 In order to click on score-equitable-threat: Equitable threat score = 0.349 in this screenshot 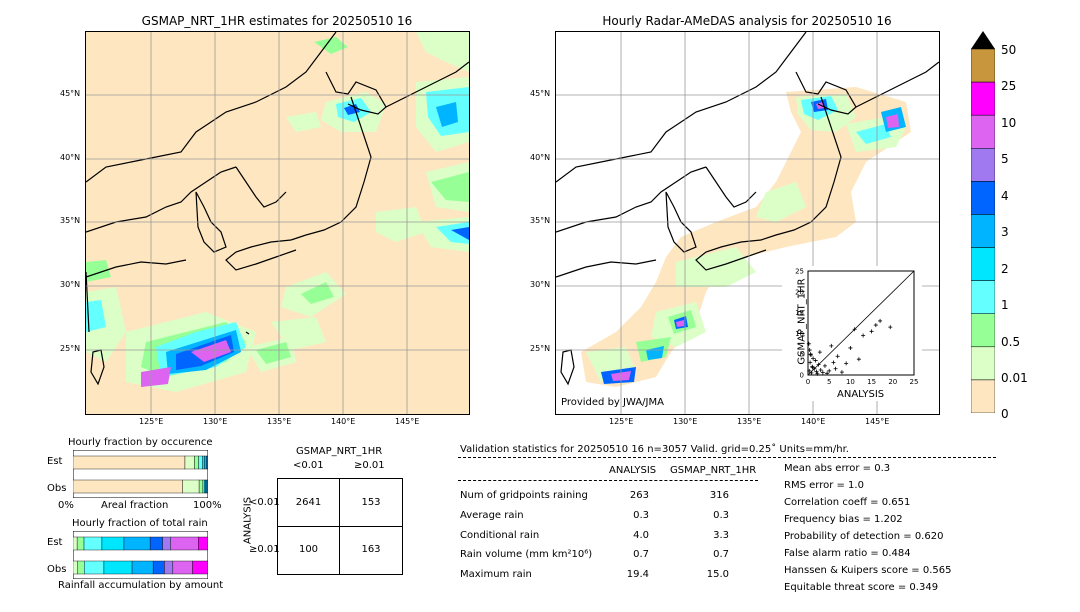, I will do `click(861, 587)`.